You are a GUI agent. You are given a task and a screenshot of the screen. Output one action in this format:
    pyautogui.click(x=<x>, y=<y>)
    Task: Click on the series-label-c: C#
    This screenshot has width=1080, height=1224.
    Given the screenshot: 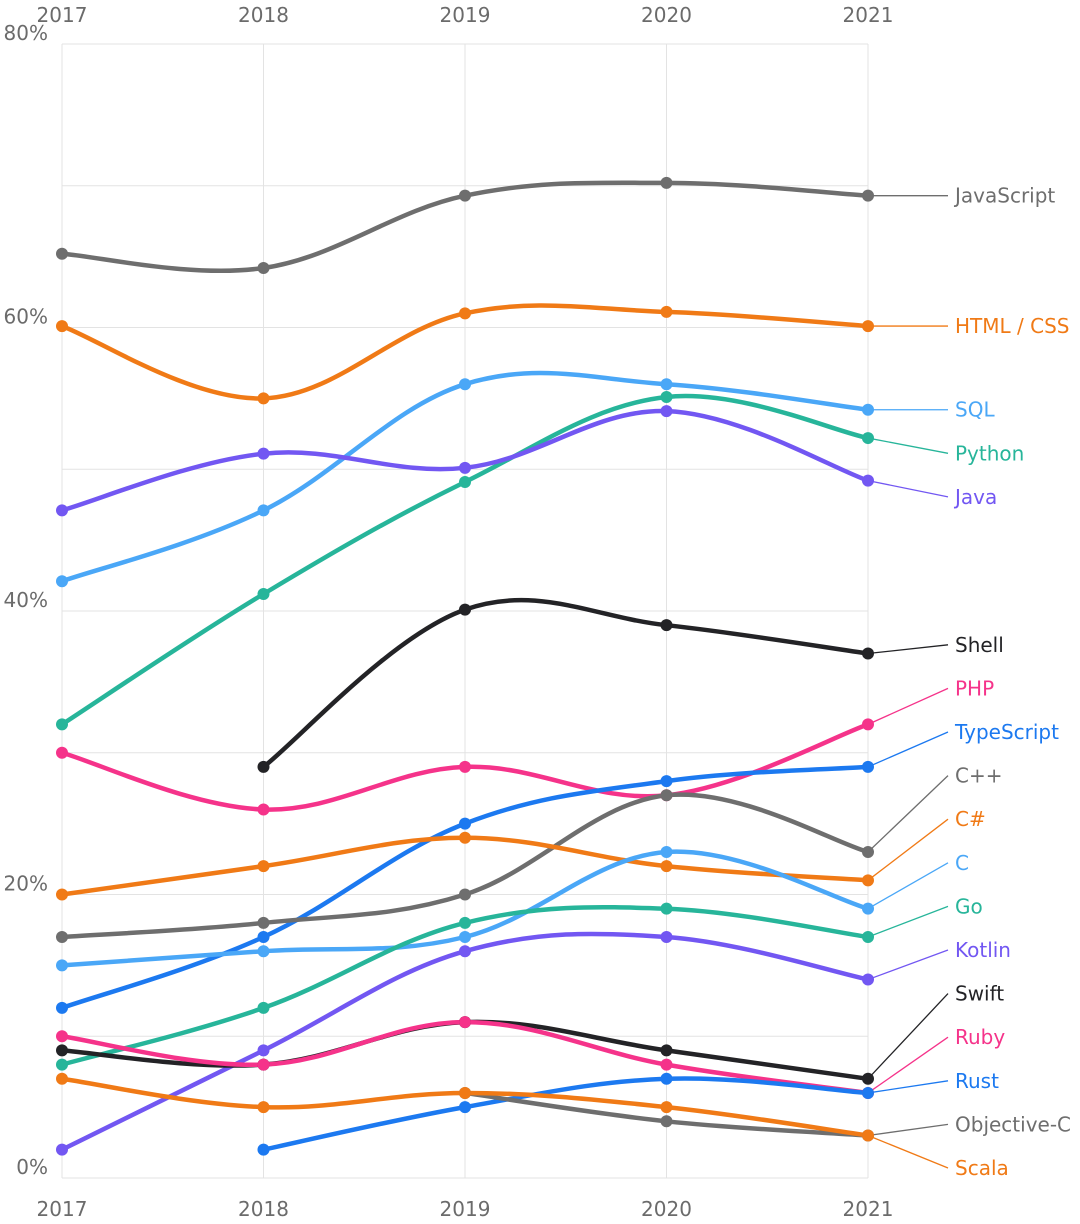 What is the action you would take?
    pyautogui.click(x=970, y=819)
    